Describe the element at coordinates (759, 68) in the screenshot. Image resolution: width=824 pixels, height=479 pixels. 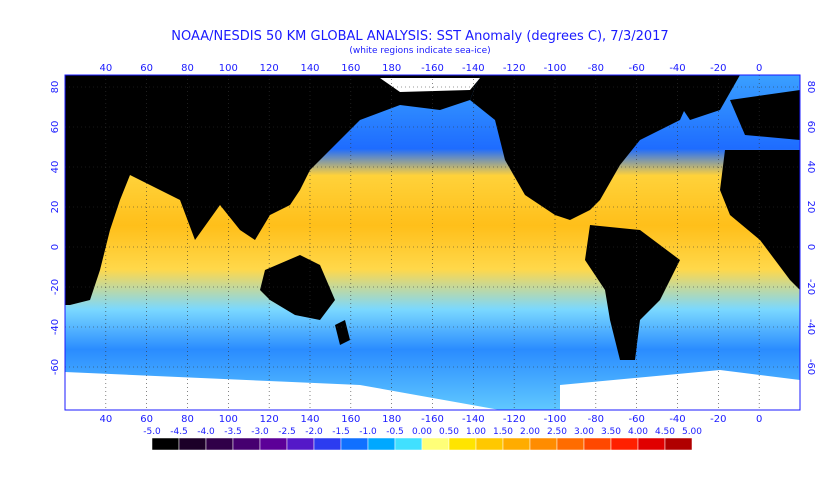
I see `lon-label-top: 0` at that location.